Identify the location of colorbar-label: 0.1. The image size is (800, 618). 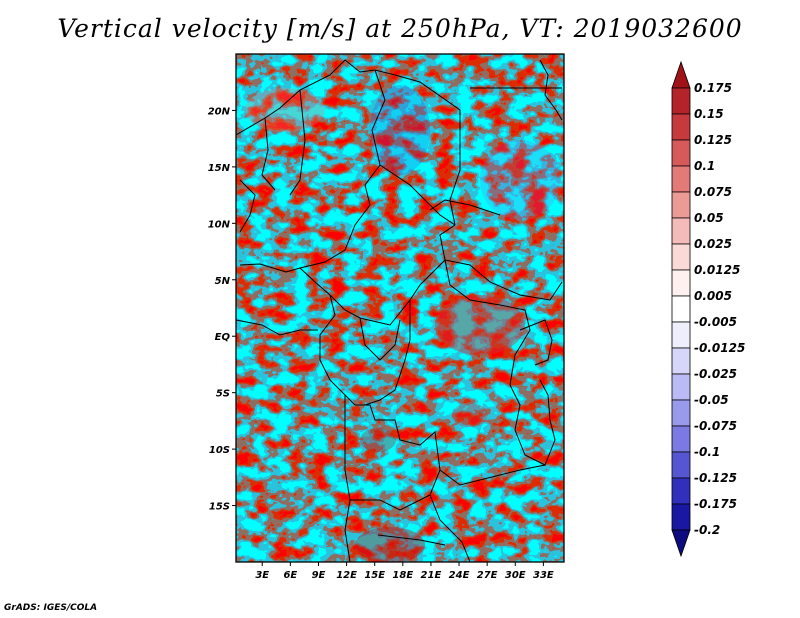
(704, 166).